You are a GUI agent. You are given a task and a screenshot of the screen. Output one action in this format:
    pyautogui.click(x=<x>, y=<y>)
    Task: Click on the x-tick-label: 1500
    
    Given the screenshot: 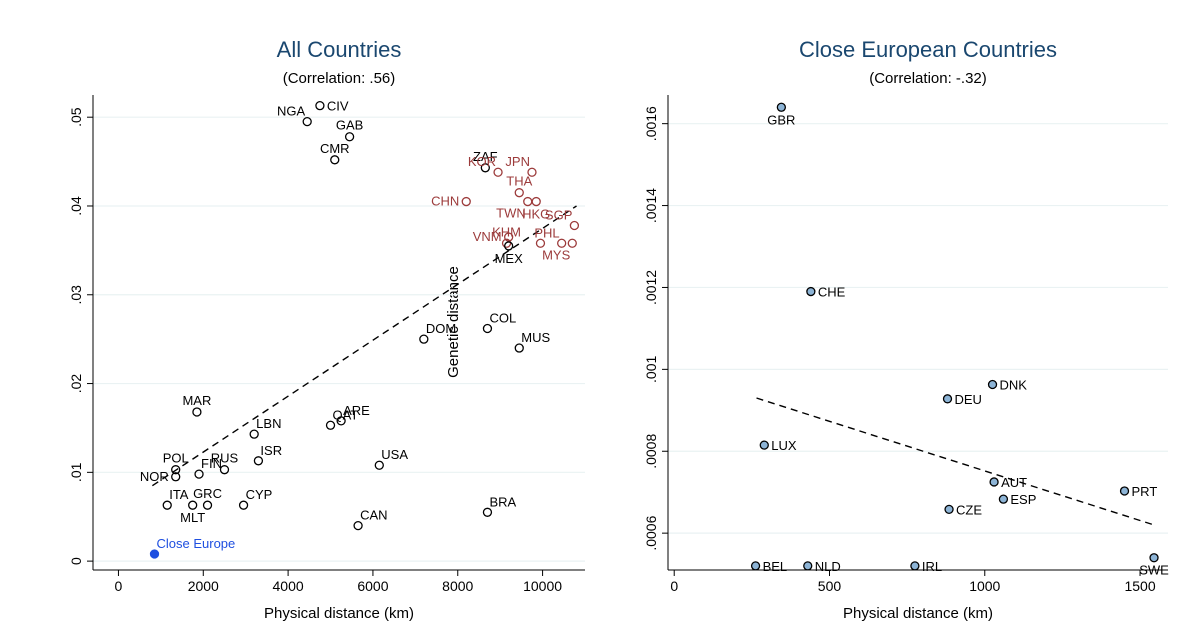 What is the action you would take?
    pyautogui.click(x=1139, y=586)
    